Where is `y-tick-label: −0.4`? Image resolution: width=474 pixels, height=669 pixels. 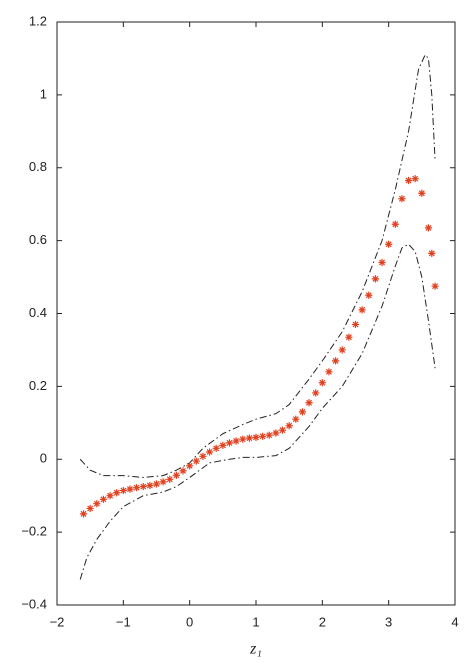
y-tick-label: −0.4 is located at coordinates (34, 603).